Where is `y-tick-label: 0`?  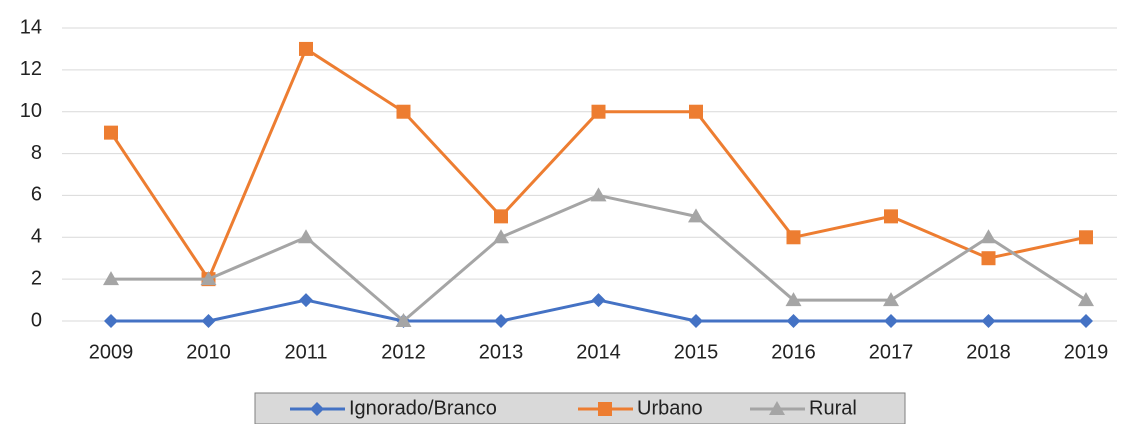
y-tick-label: 0 is located at coordinates (36, 320).